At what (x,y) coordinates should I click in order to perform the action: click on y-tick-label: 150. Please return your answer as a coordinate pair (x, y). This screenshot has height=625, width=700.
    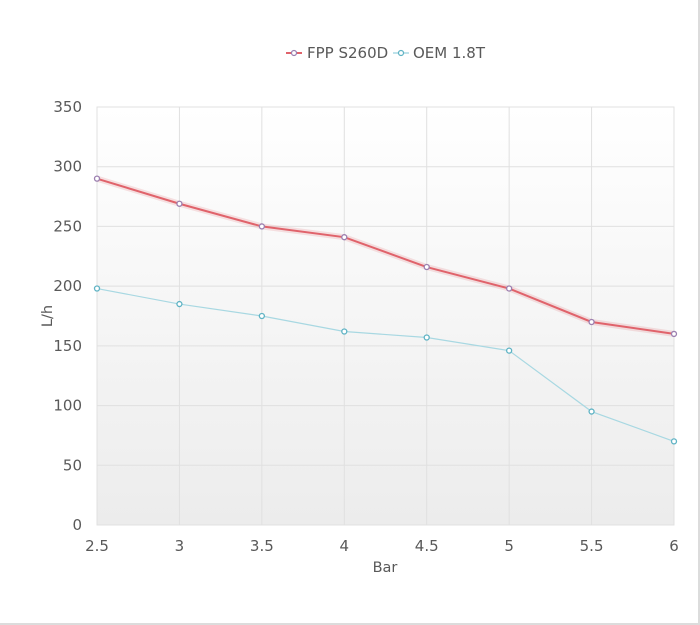
    Looking at the image, I should click on (67, 346).